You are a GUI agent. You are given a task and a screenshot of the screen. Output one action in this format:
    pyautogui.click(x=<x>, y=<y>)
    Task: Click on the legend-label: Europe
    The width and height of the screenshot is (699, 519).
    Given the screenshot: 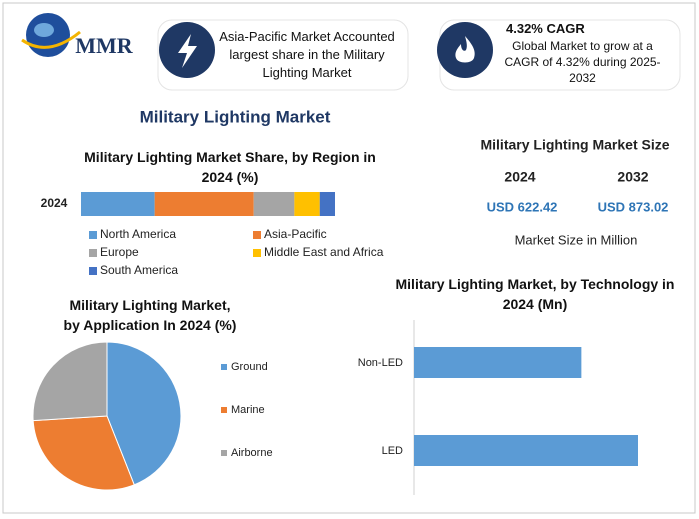 What is the action you would take?
    pyautogui.click(x=119, y=252)
    